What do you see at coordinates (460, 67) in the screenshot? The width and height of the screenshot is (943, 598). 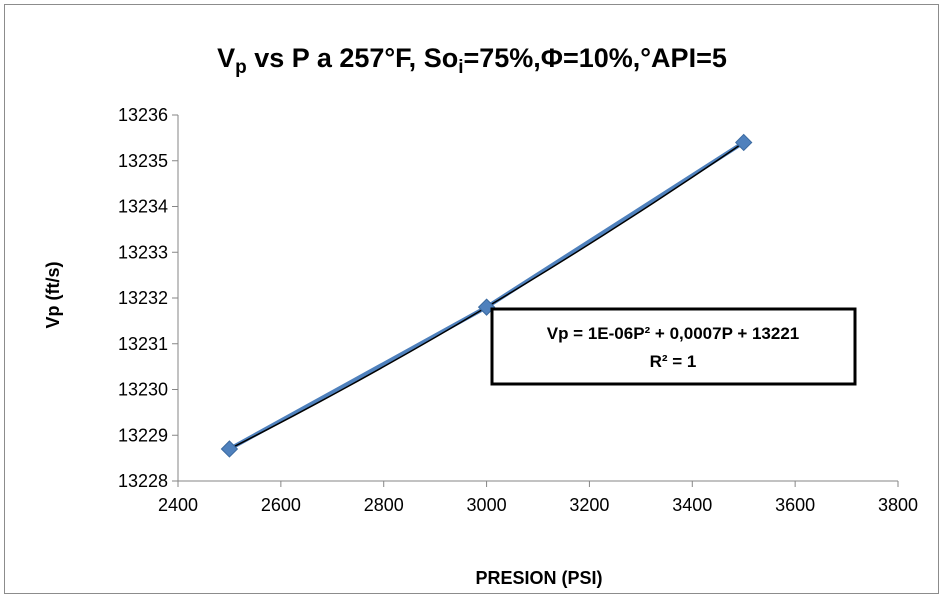 I see `title-subscript-i: i` at bounding box center [460, 67].